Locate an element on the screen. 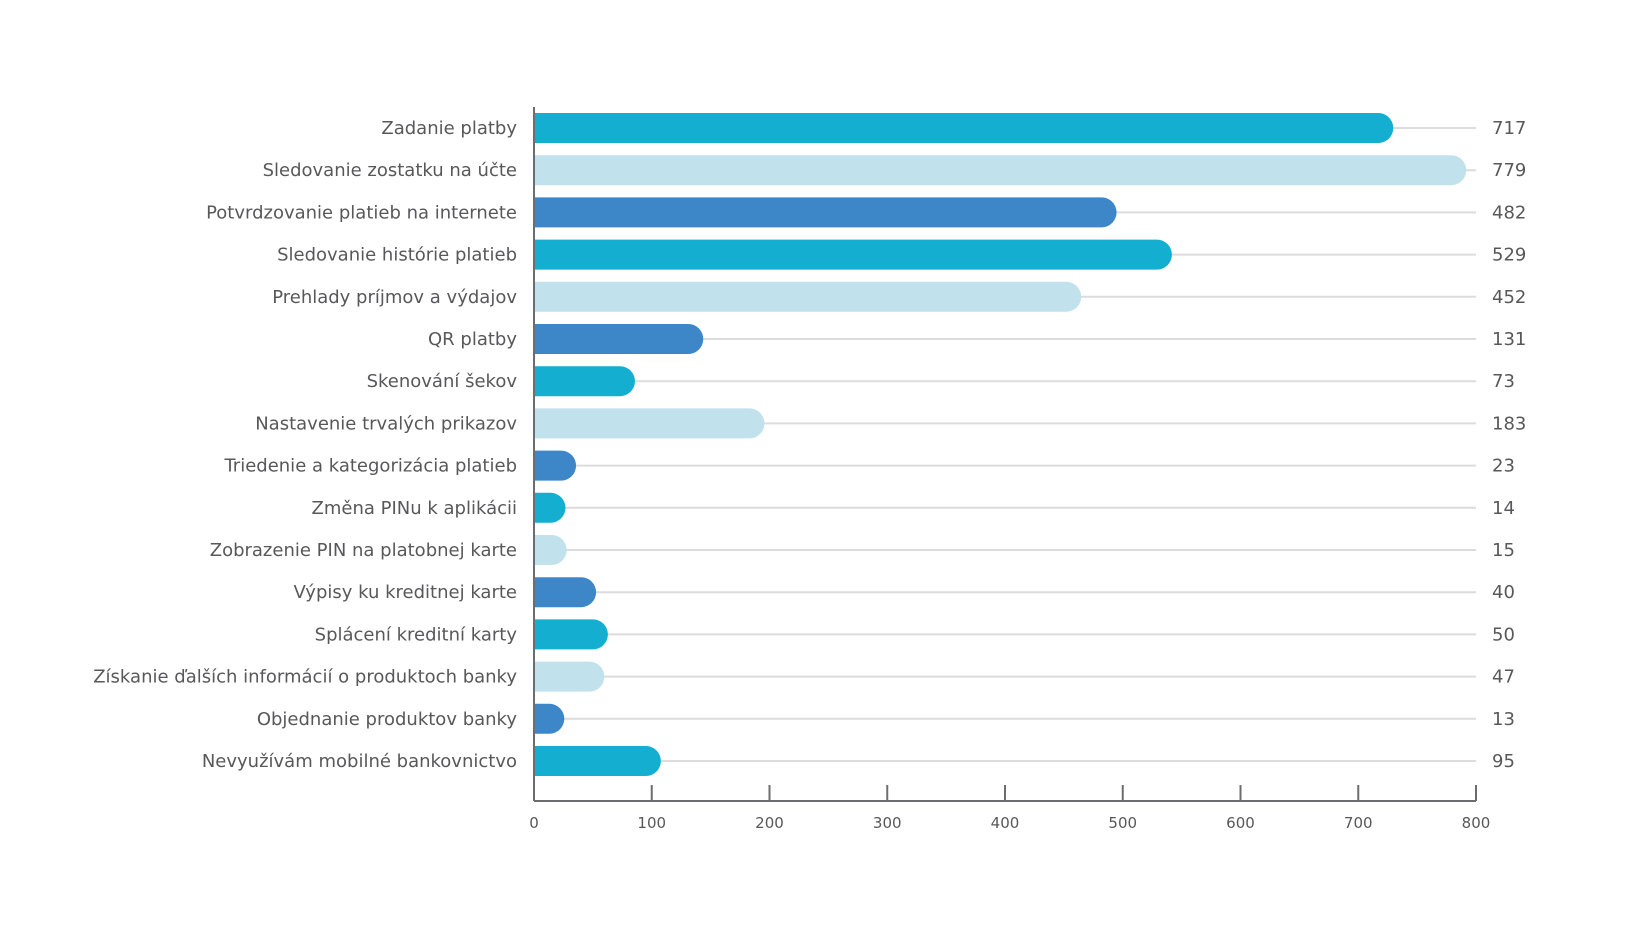 This screenshot has height=949, width=1635. x-tick-label: 400 is located at coordinates (1005, 823).